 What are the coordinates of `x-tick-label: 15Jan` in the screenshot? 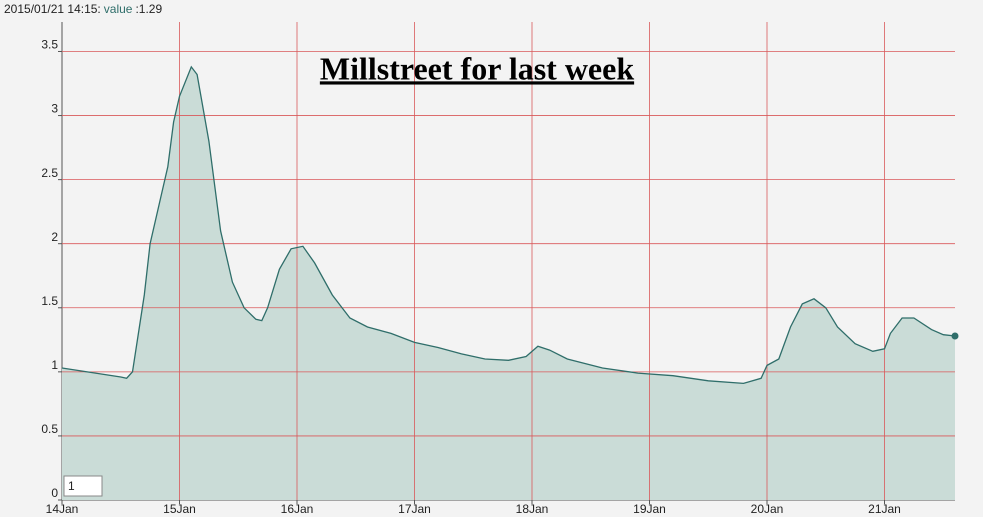 It's located at (179, 509).